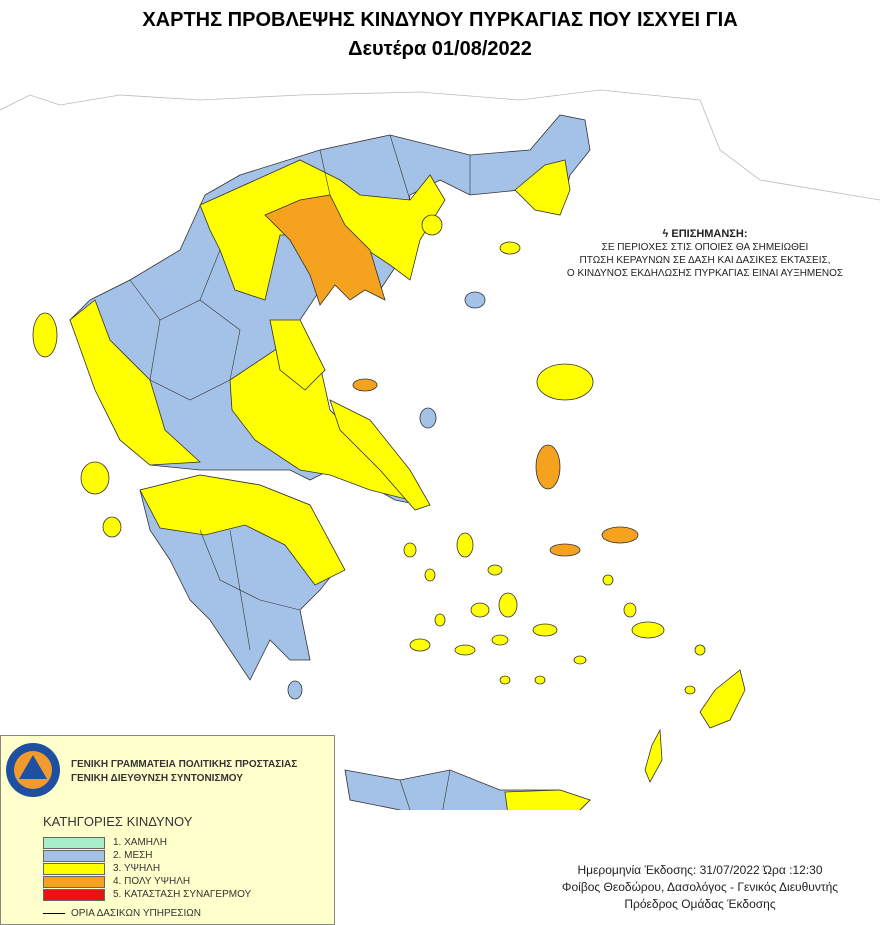 This screenshot has width=880, height=925. What do you see at coordinates (380, 455) in the screenshot?
I see `island-evia-high` at bounding box center [380, 455].